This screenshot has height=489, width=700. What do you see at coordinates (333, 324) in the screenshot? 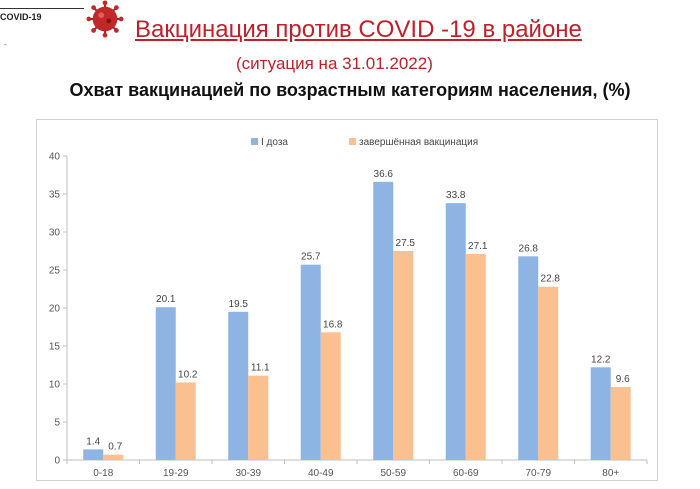
I see `data-label: 16.8` at bounding box center [333, 324].